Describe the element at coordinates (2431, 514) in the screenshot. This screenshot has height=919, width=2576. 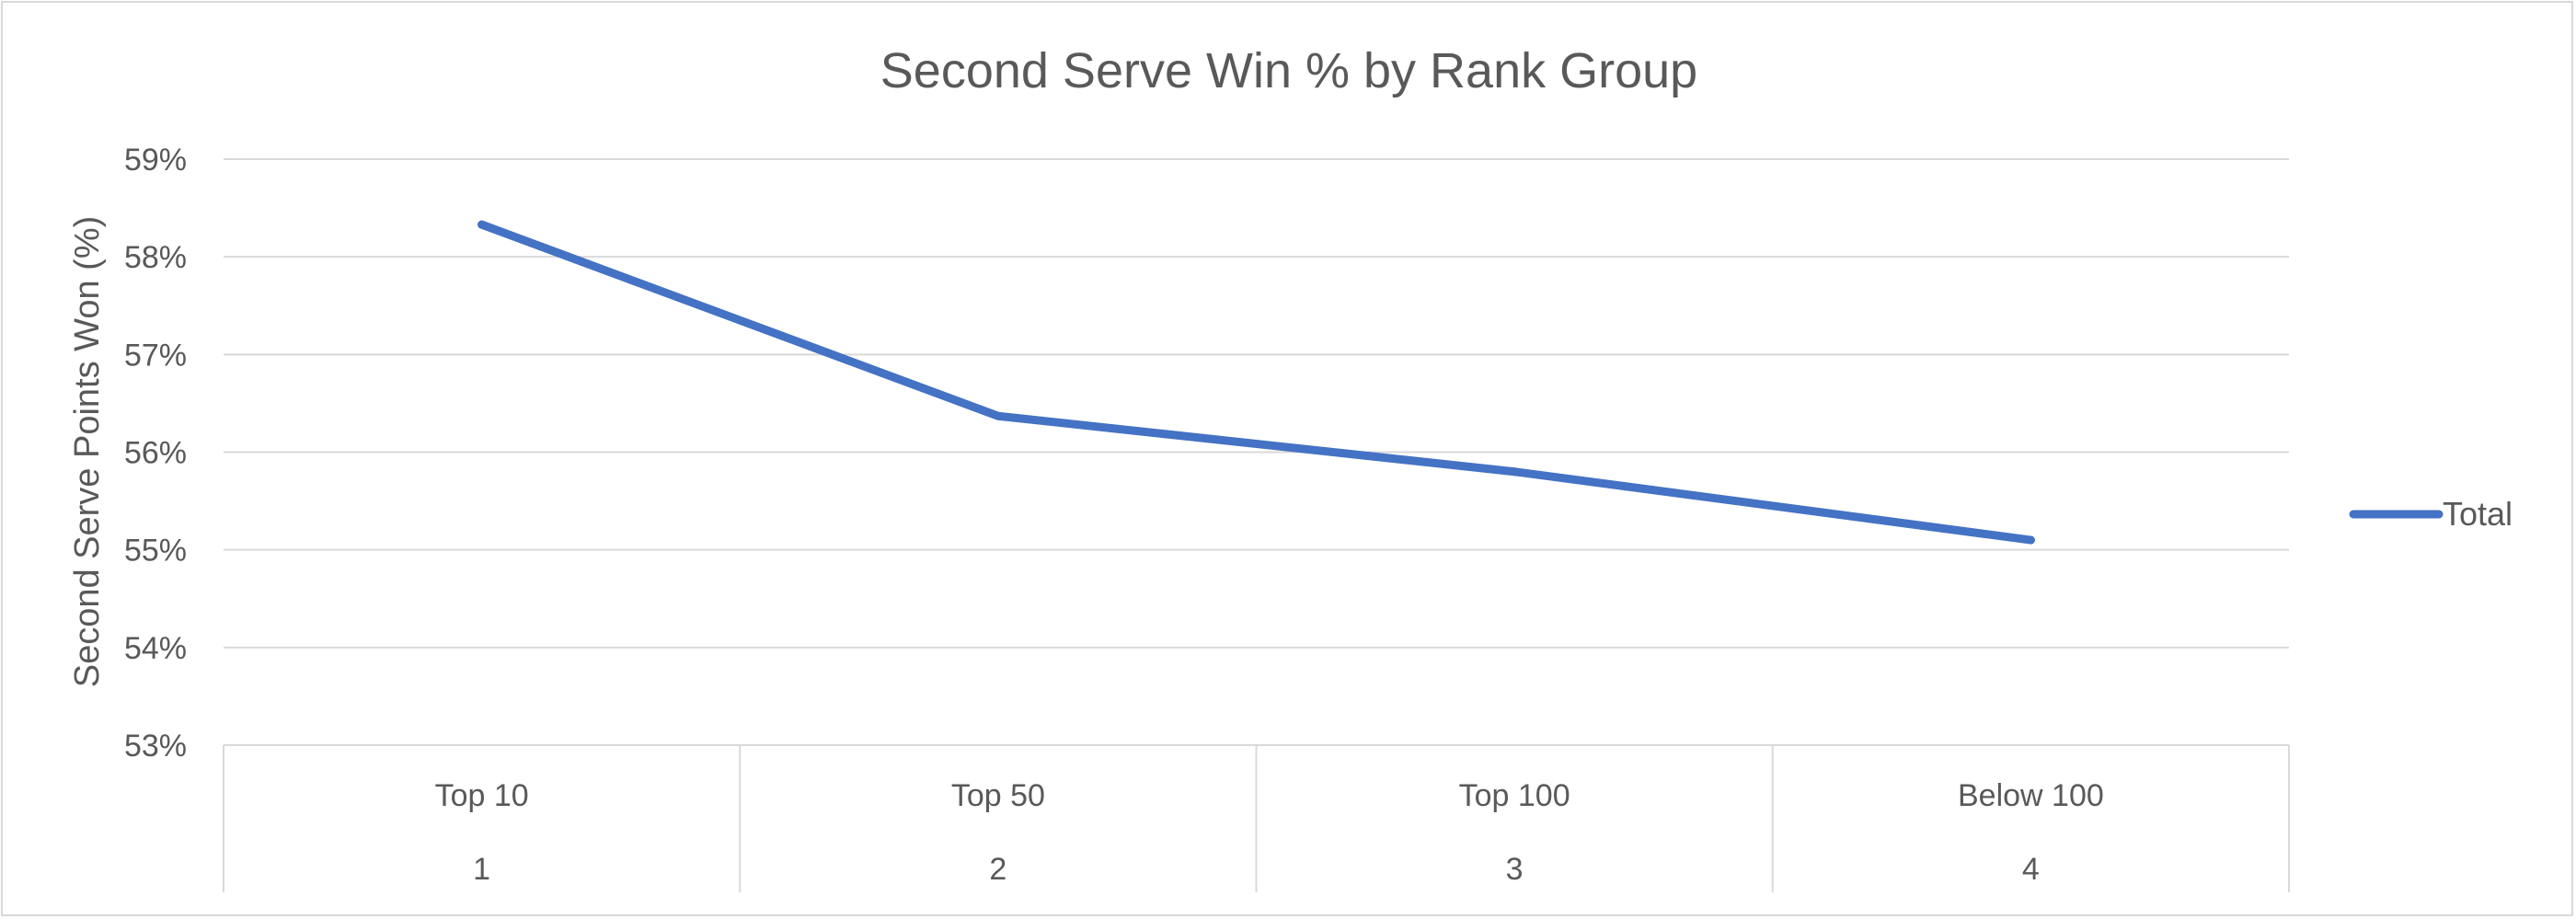
I see `legend: Total` at that location.